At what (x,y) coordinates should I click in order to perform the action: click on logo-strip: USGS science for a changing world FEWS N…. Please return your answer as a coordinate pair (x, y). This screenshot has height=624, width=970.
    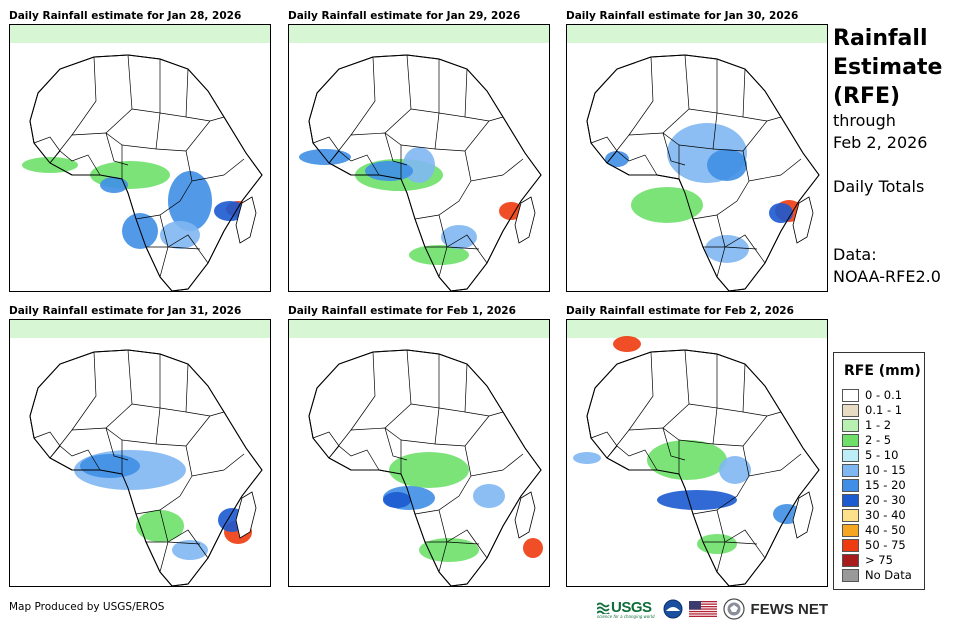
    Looking at the image, I should click on (712, 609).